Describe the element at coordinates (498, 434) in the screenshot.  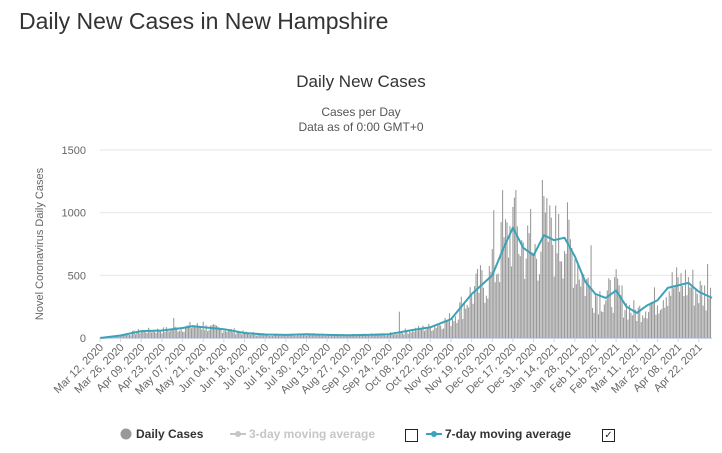
I see `legend-item-7day-average: 7-day moving average` at that location.